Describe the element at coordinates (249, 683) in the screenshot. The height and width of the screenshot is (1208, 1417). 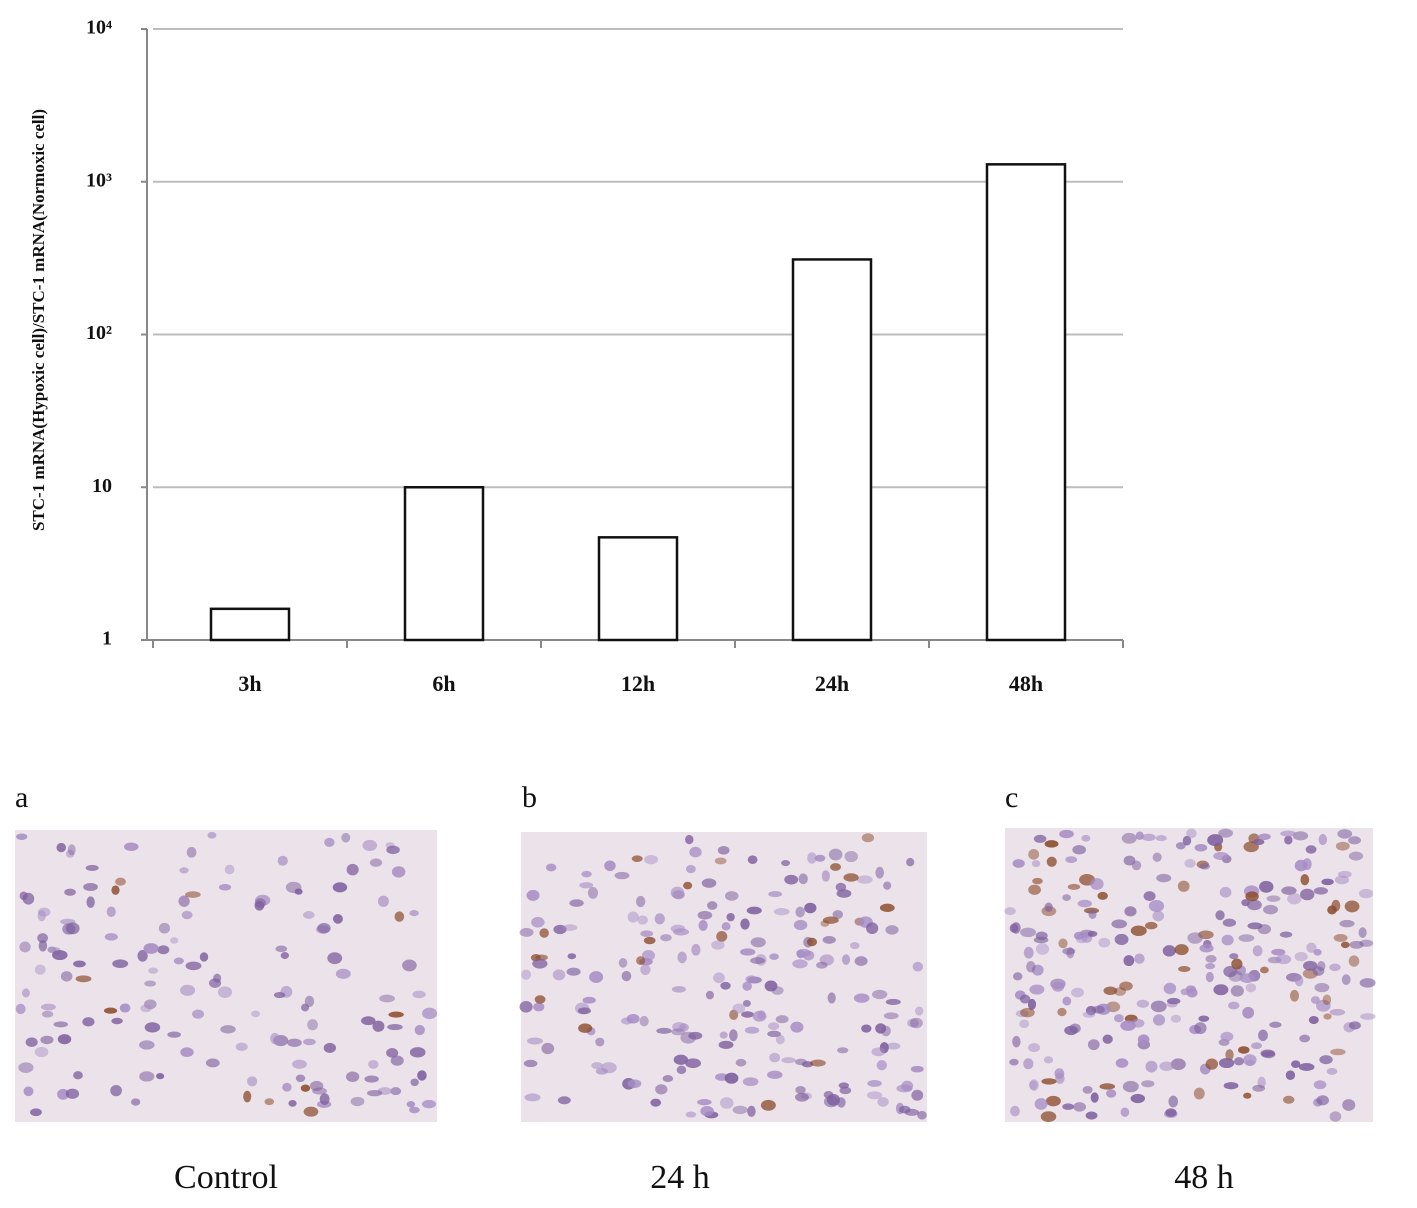
I see `x-tick-label: 3h` at that location.